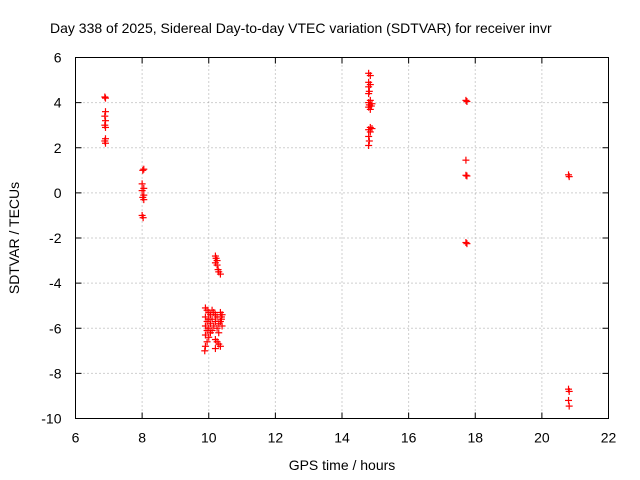 The height and width of the screenshot is (480, 640). I want to click on y-tick-label: 6, so click(58, 58).